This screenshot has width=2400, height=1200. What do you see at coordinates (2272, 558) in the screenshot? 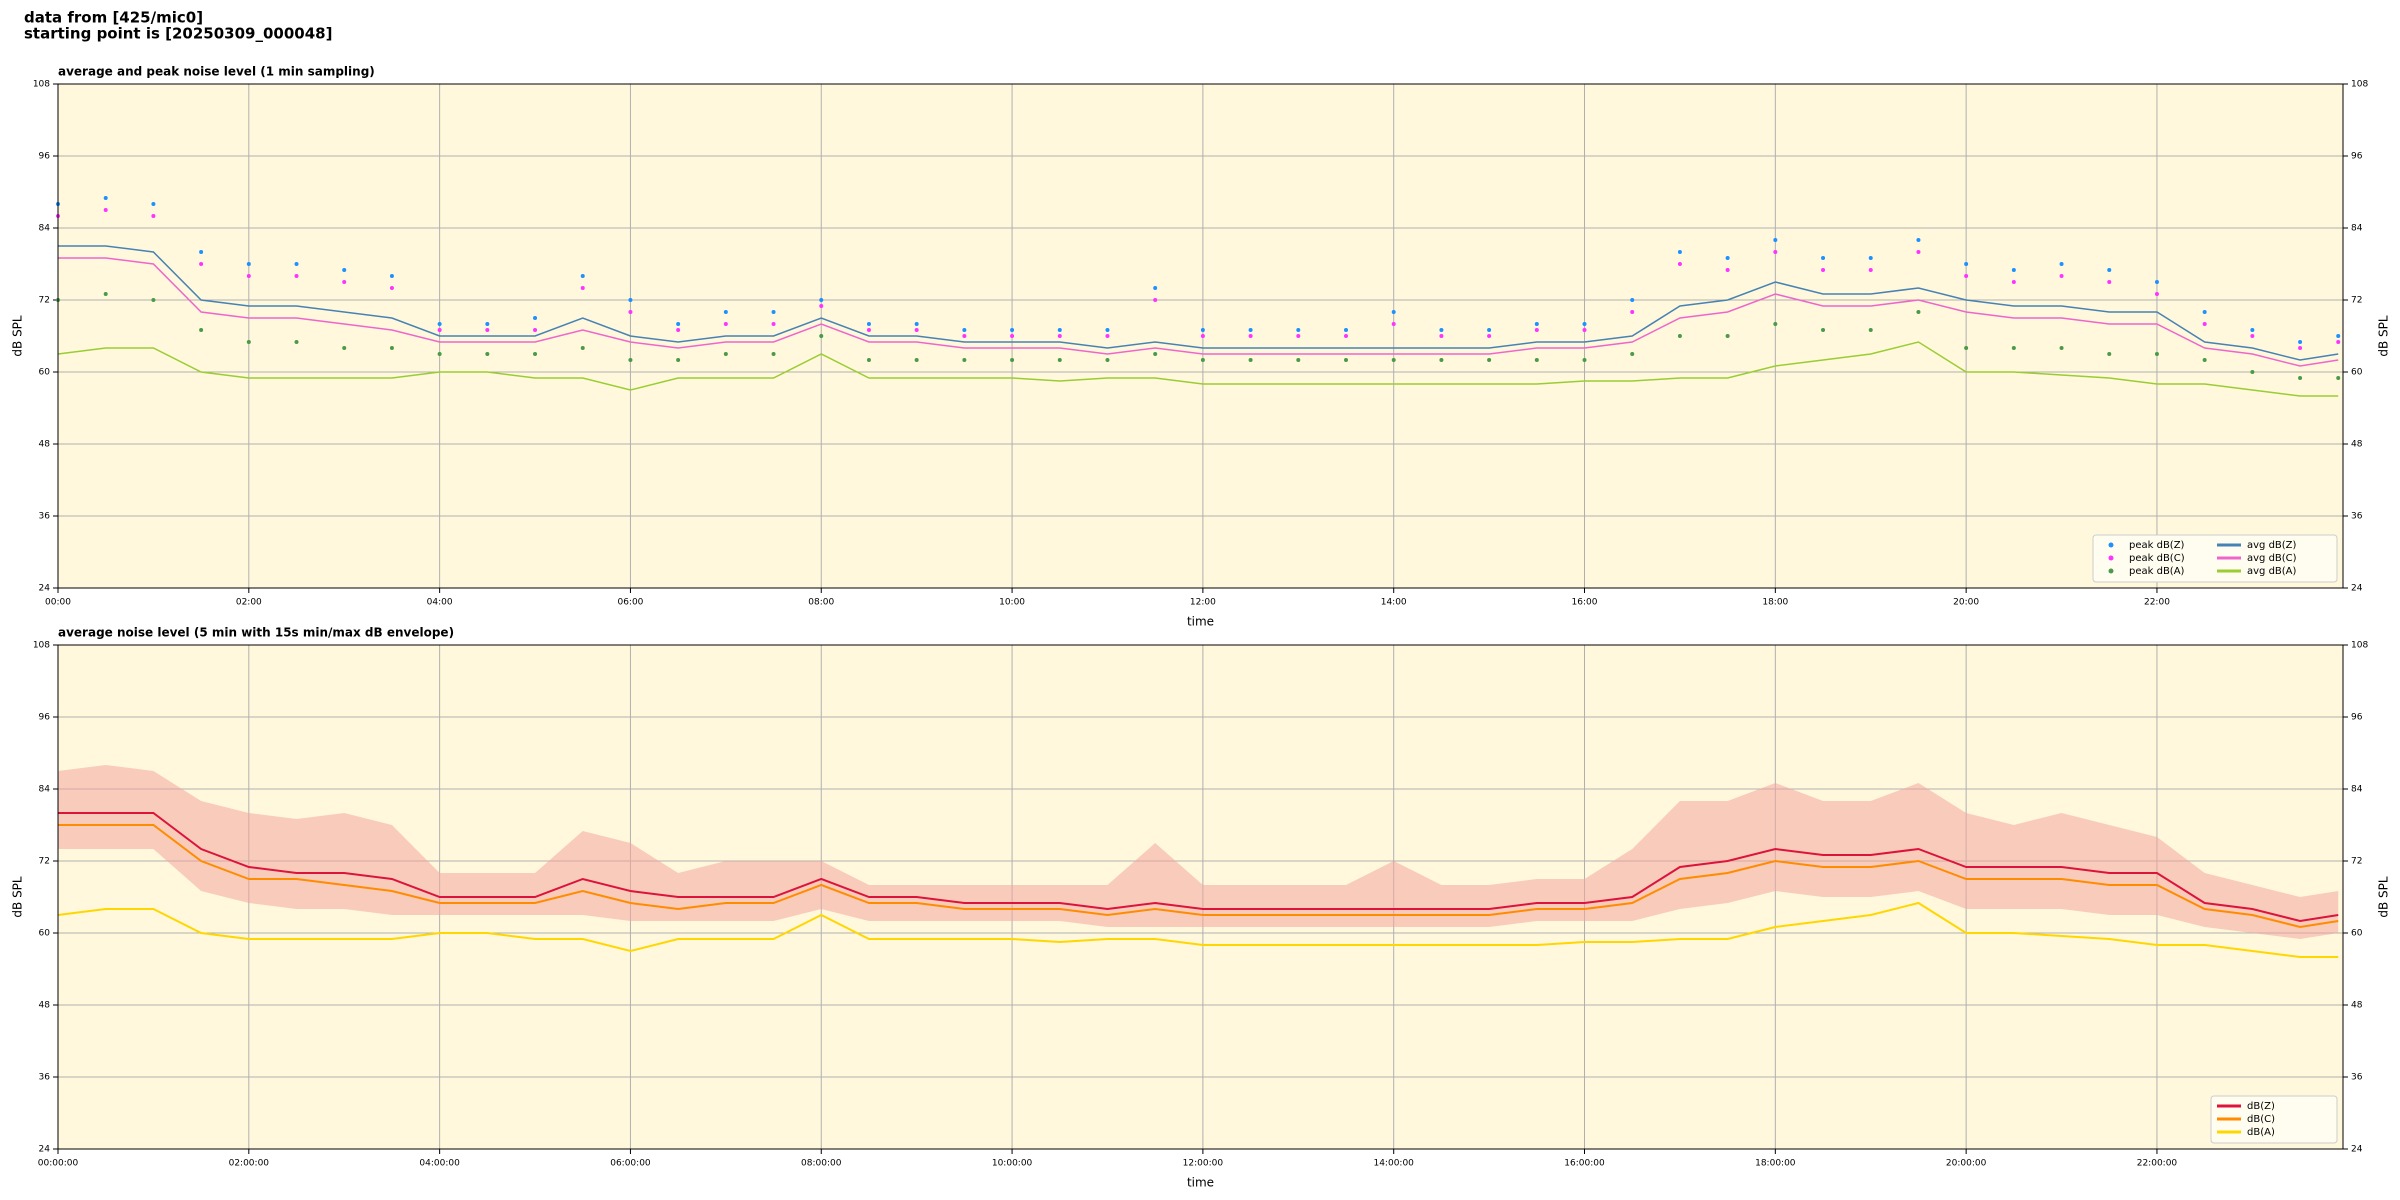
I see `legend-label: avg dB(C)` at bounding box center [2272, 558].